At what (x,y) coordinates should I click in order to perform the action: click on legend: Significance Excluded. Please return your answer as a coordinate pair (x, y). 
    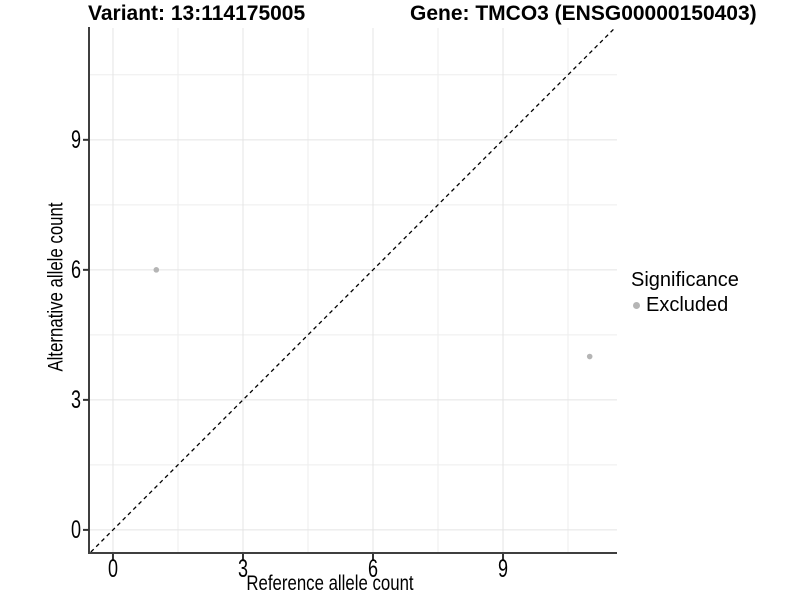
    Looking at the image, I should click on (685, 292).